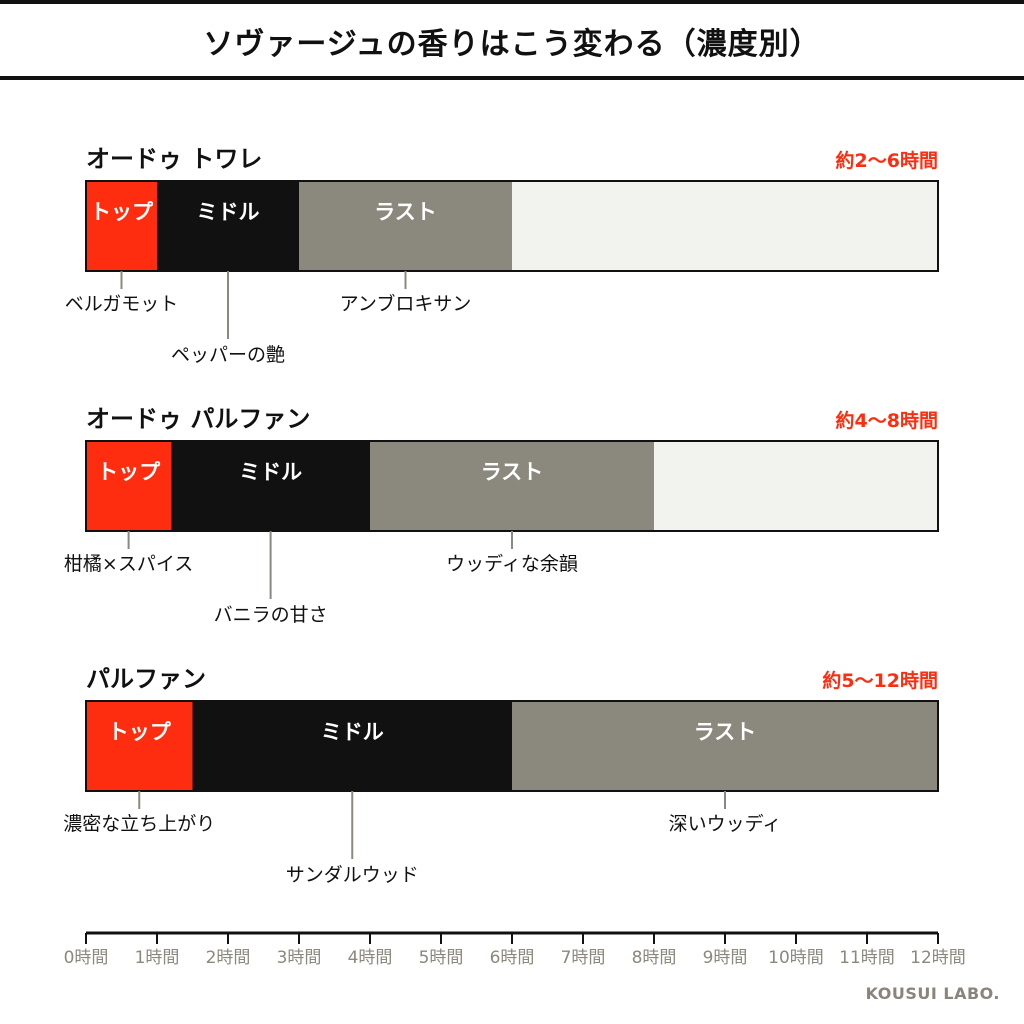 This screenshot has height=1024, width=1024. What do you see at coordinates (512, 78) in the screenshot?
I see `title-bottom-rule` at bounding box center [512, 78].